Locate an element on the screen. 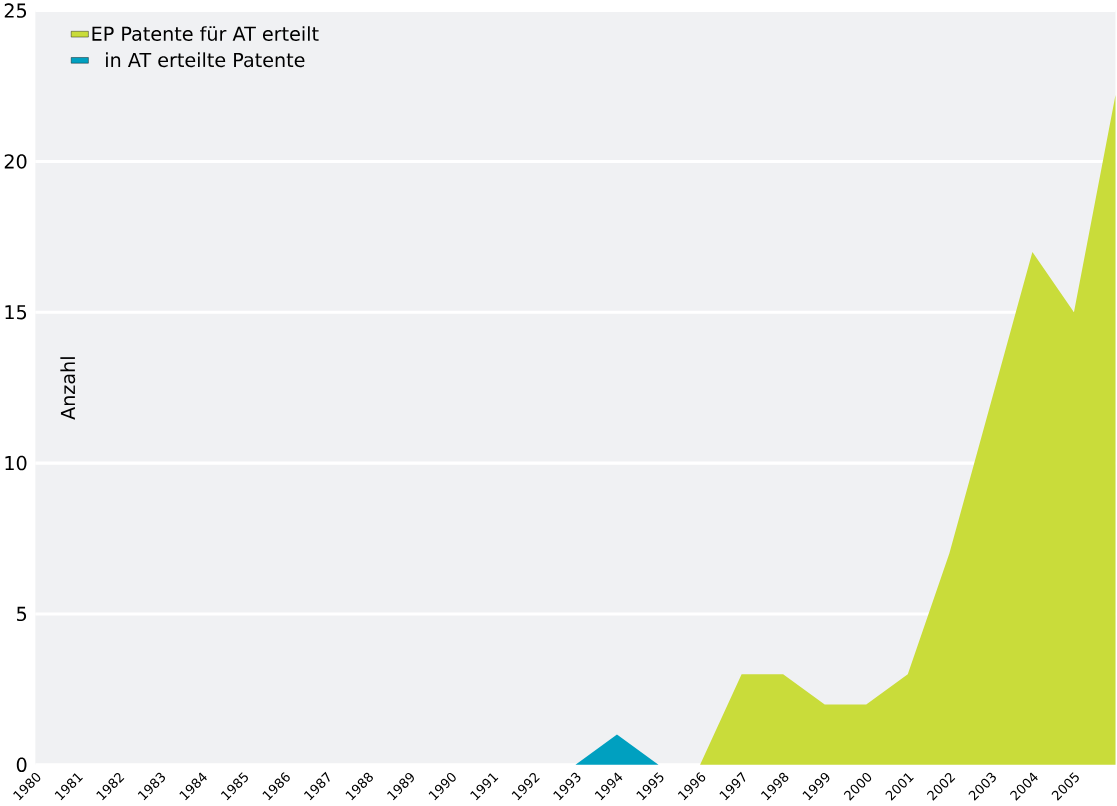 The width and height of the screenshot is (1117, 806). y-tick-label: 5 is located at coordinates (22, 613).